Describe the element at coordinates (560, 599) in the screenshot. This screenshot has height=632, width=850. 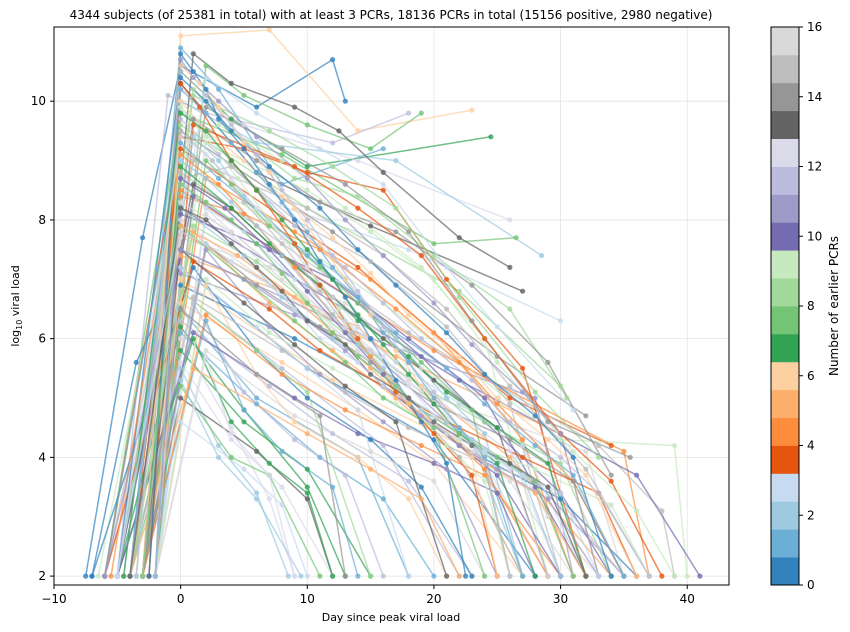
I see `x-tick-label: 30` at that location.